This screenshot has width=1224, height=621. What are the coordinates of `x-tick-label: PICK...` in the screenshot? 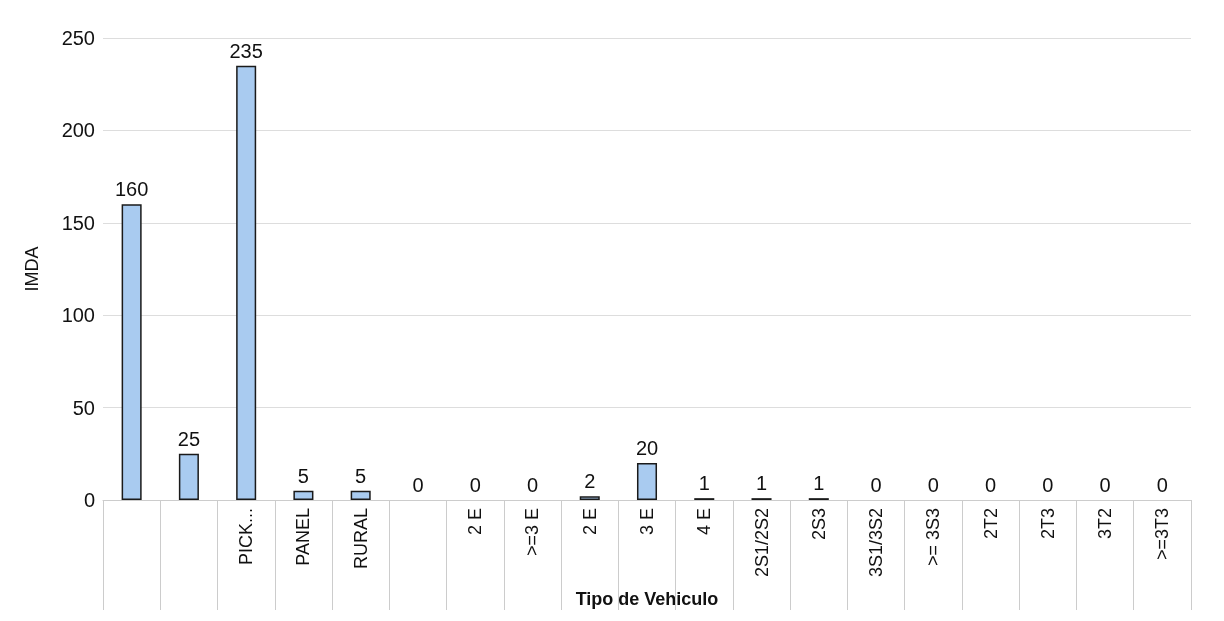 It's located at (246, 537).